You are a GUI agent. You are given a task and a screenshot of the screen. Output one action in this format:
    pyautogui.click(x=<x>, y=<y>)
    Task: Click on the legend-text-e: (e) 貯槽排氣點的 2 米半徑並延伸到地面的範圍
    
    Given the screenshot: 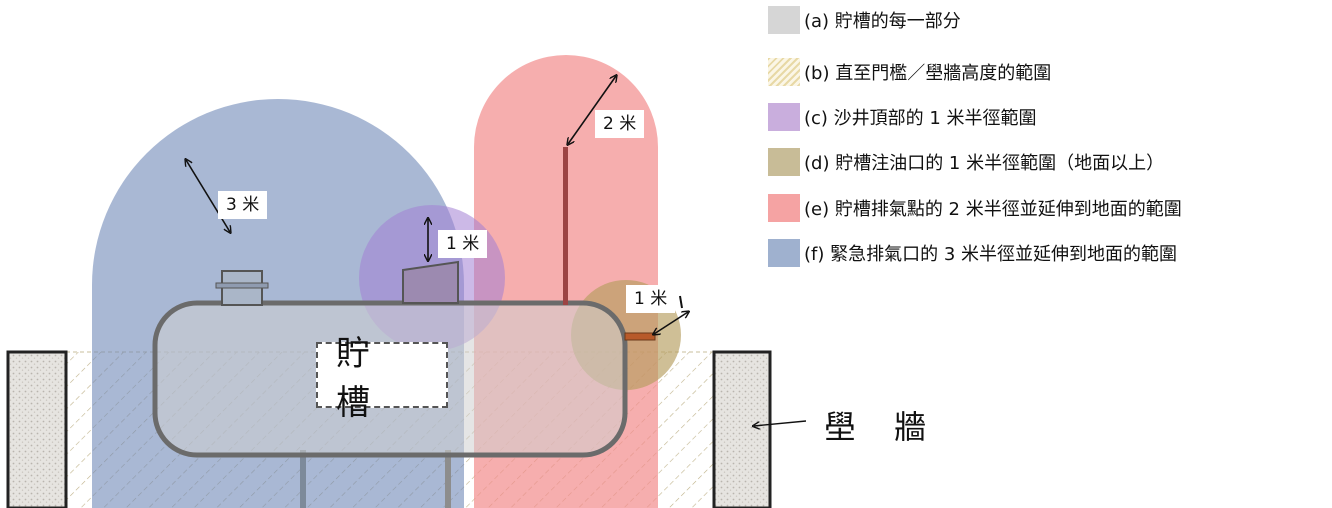 What is the action you would take?
    pyautogui.click(x=993, y=209)
    